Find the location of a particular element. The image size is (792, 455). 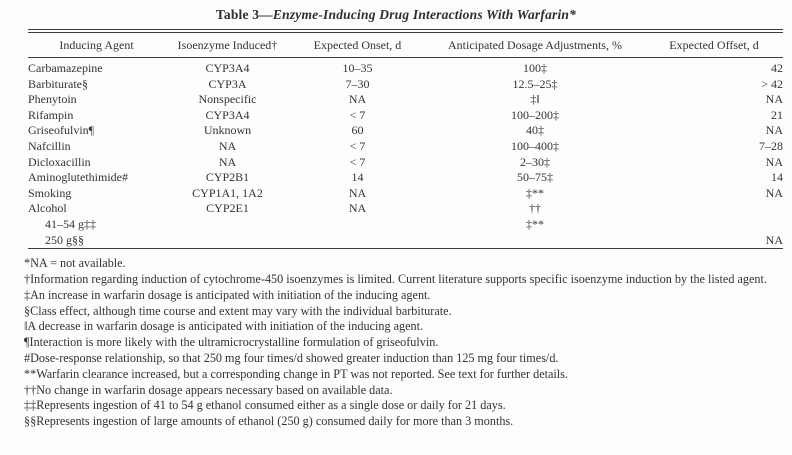

cell-isoenzyme: CYP1A1, 1A2 is located at coordinates (227, 192).